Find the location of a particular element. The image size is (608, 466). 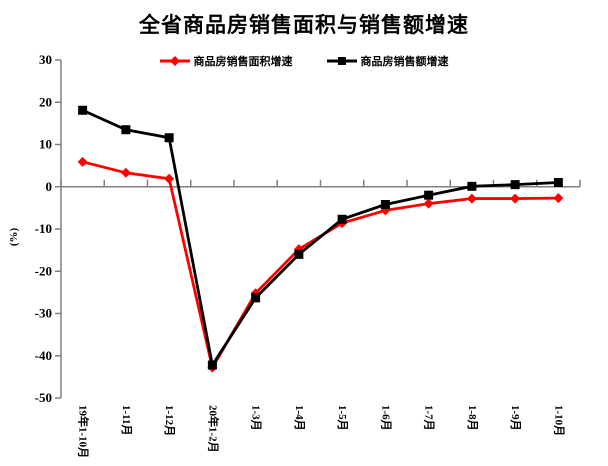

y-tick-label: -10 is located at coordinates (43, 228).